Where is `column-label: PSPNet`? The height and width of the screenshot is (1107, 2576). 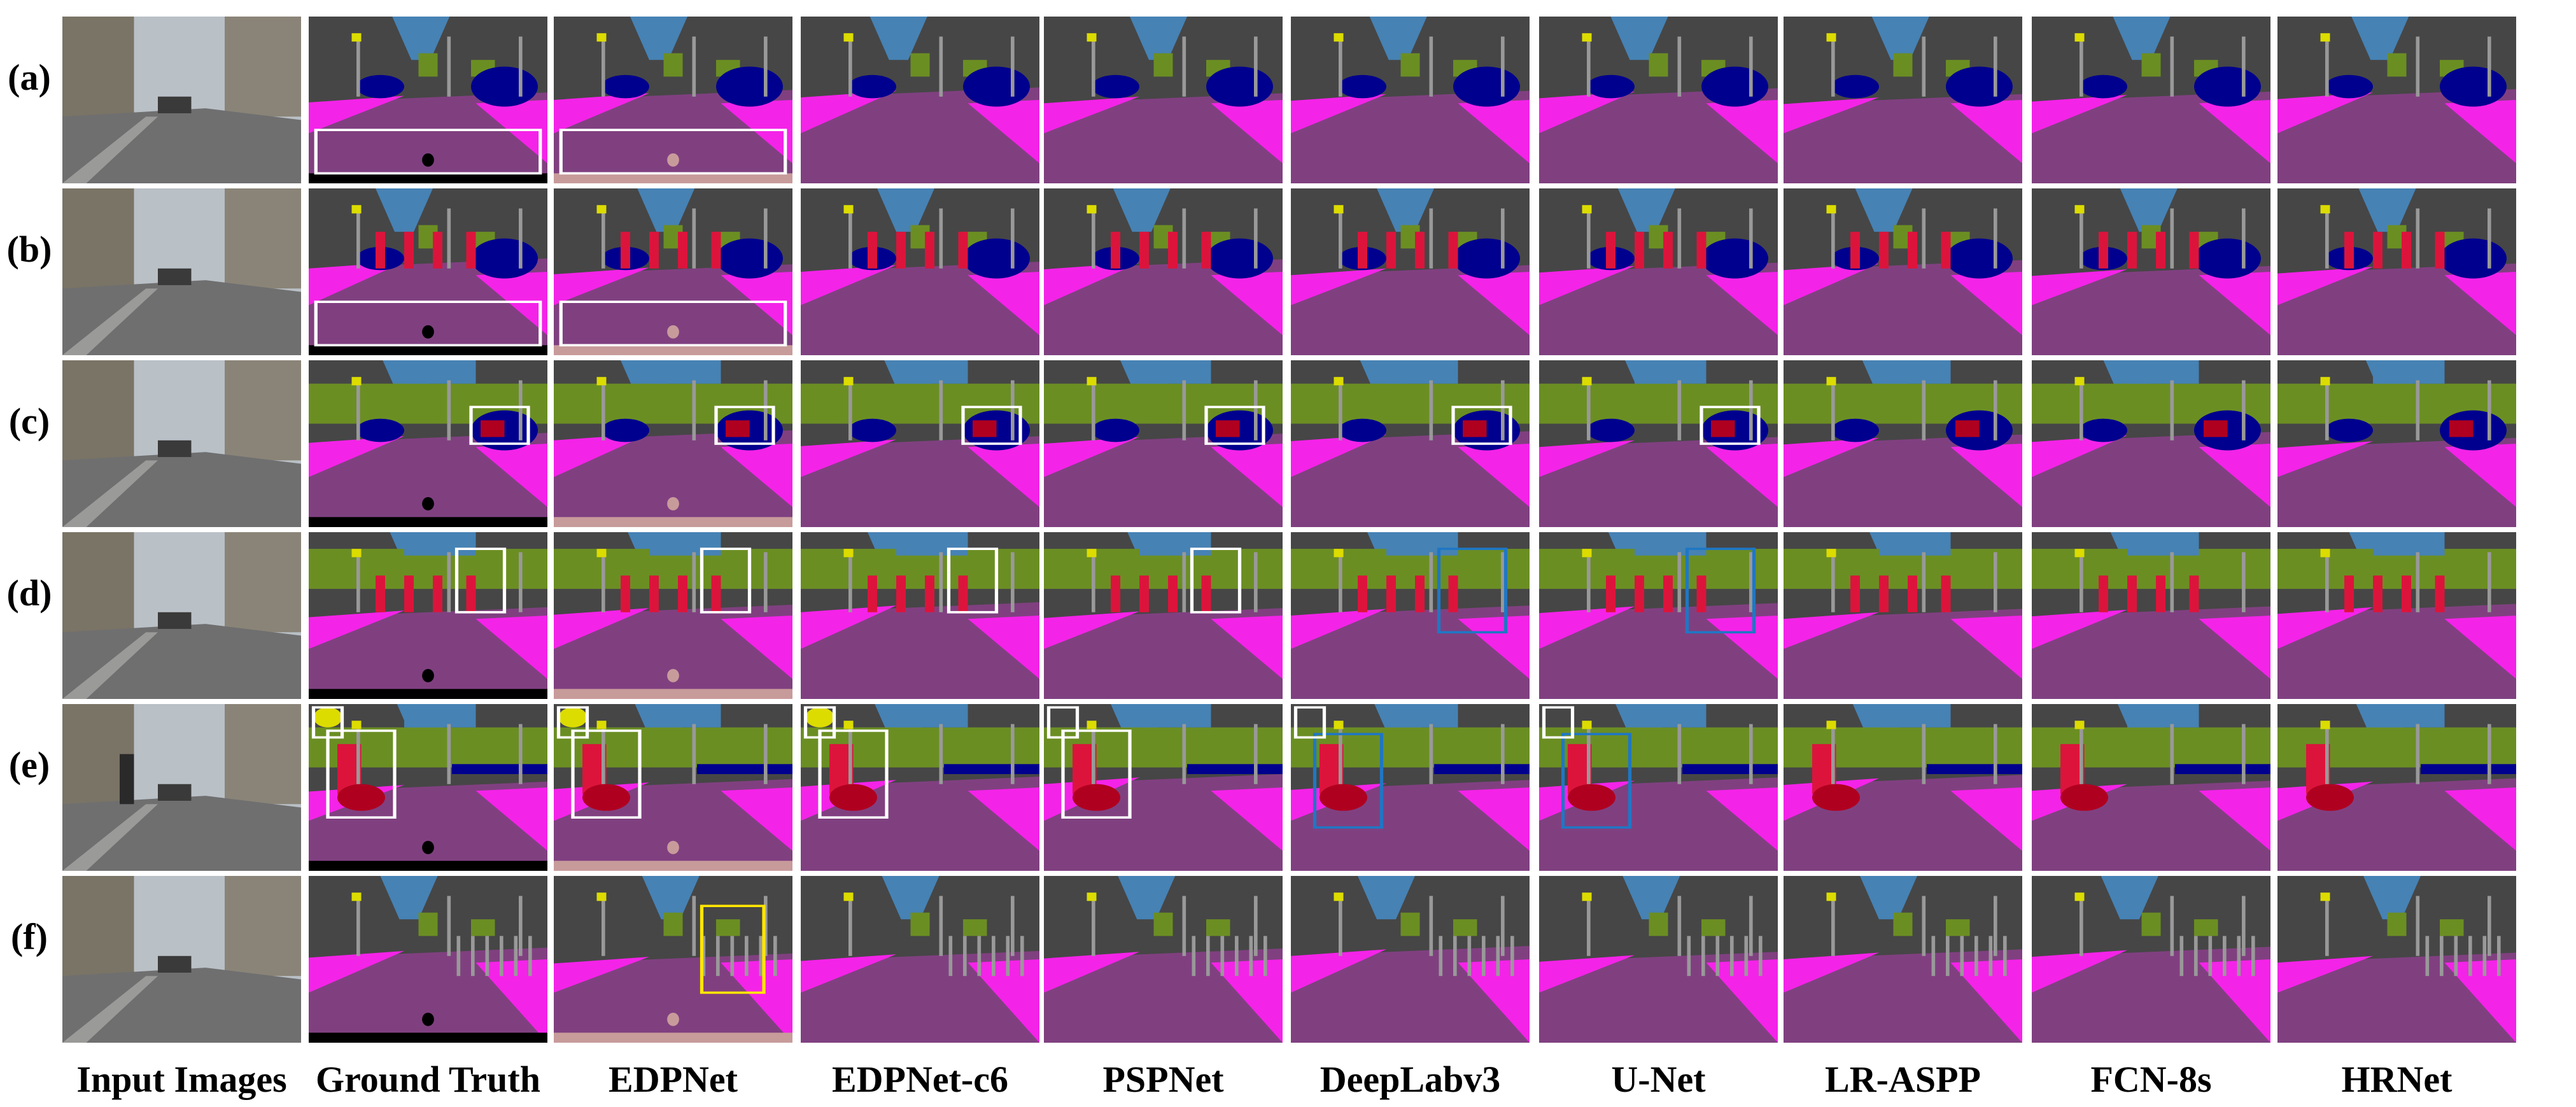
column-label: PSPNet is located at coordinates (1163, 1079).